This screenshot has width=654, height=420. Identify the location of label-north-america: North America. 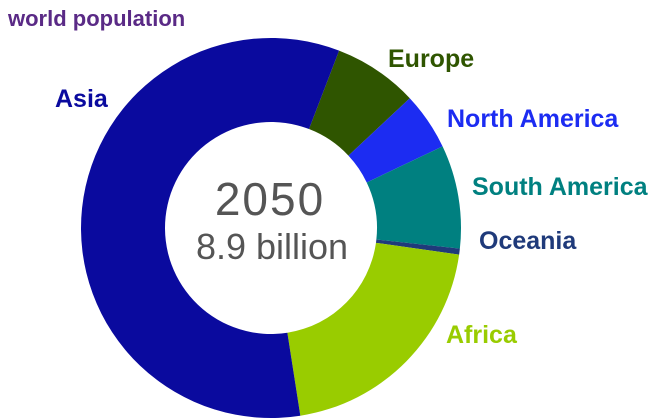
(533, 119).